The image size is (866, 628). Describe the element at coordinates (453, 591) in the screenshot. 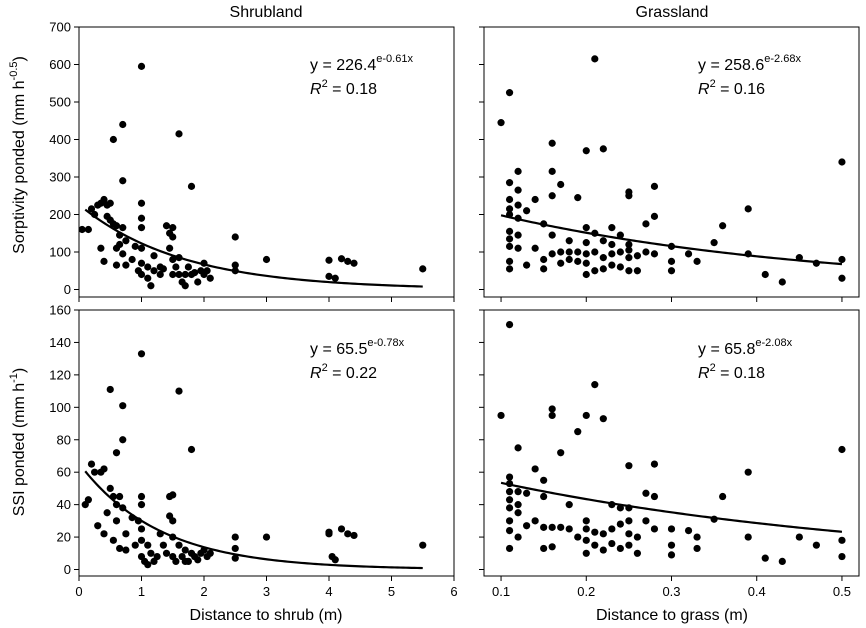

I see `x-tick-label: 6` at that location.